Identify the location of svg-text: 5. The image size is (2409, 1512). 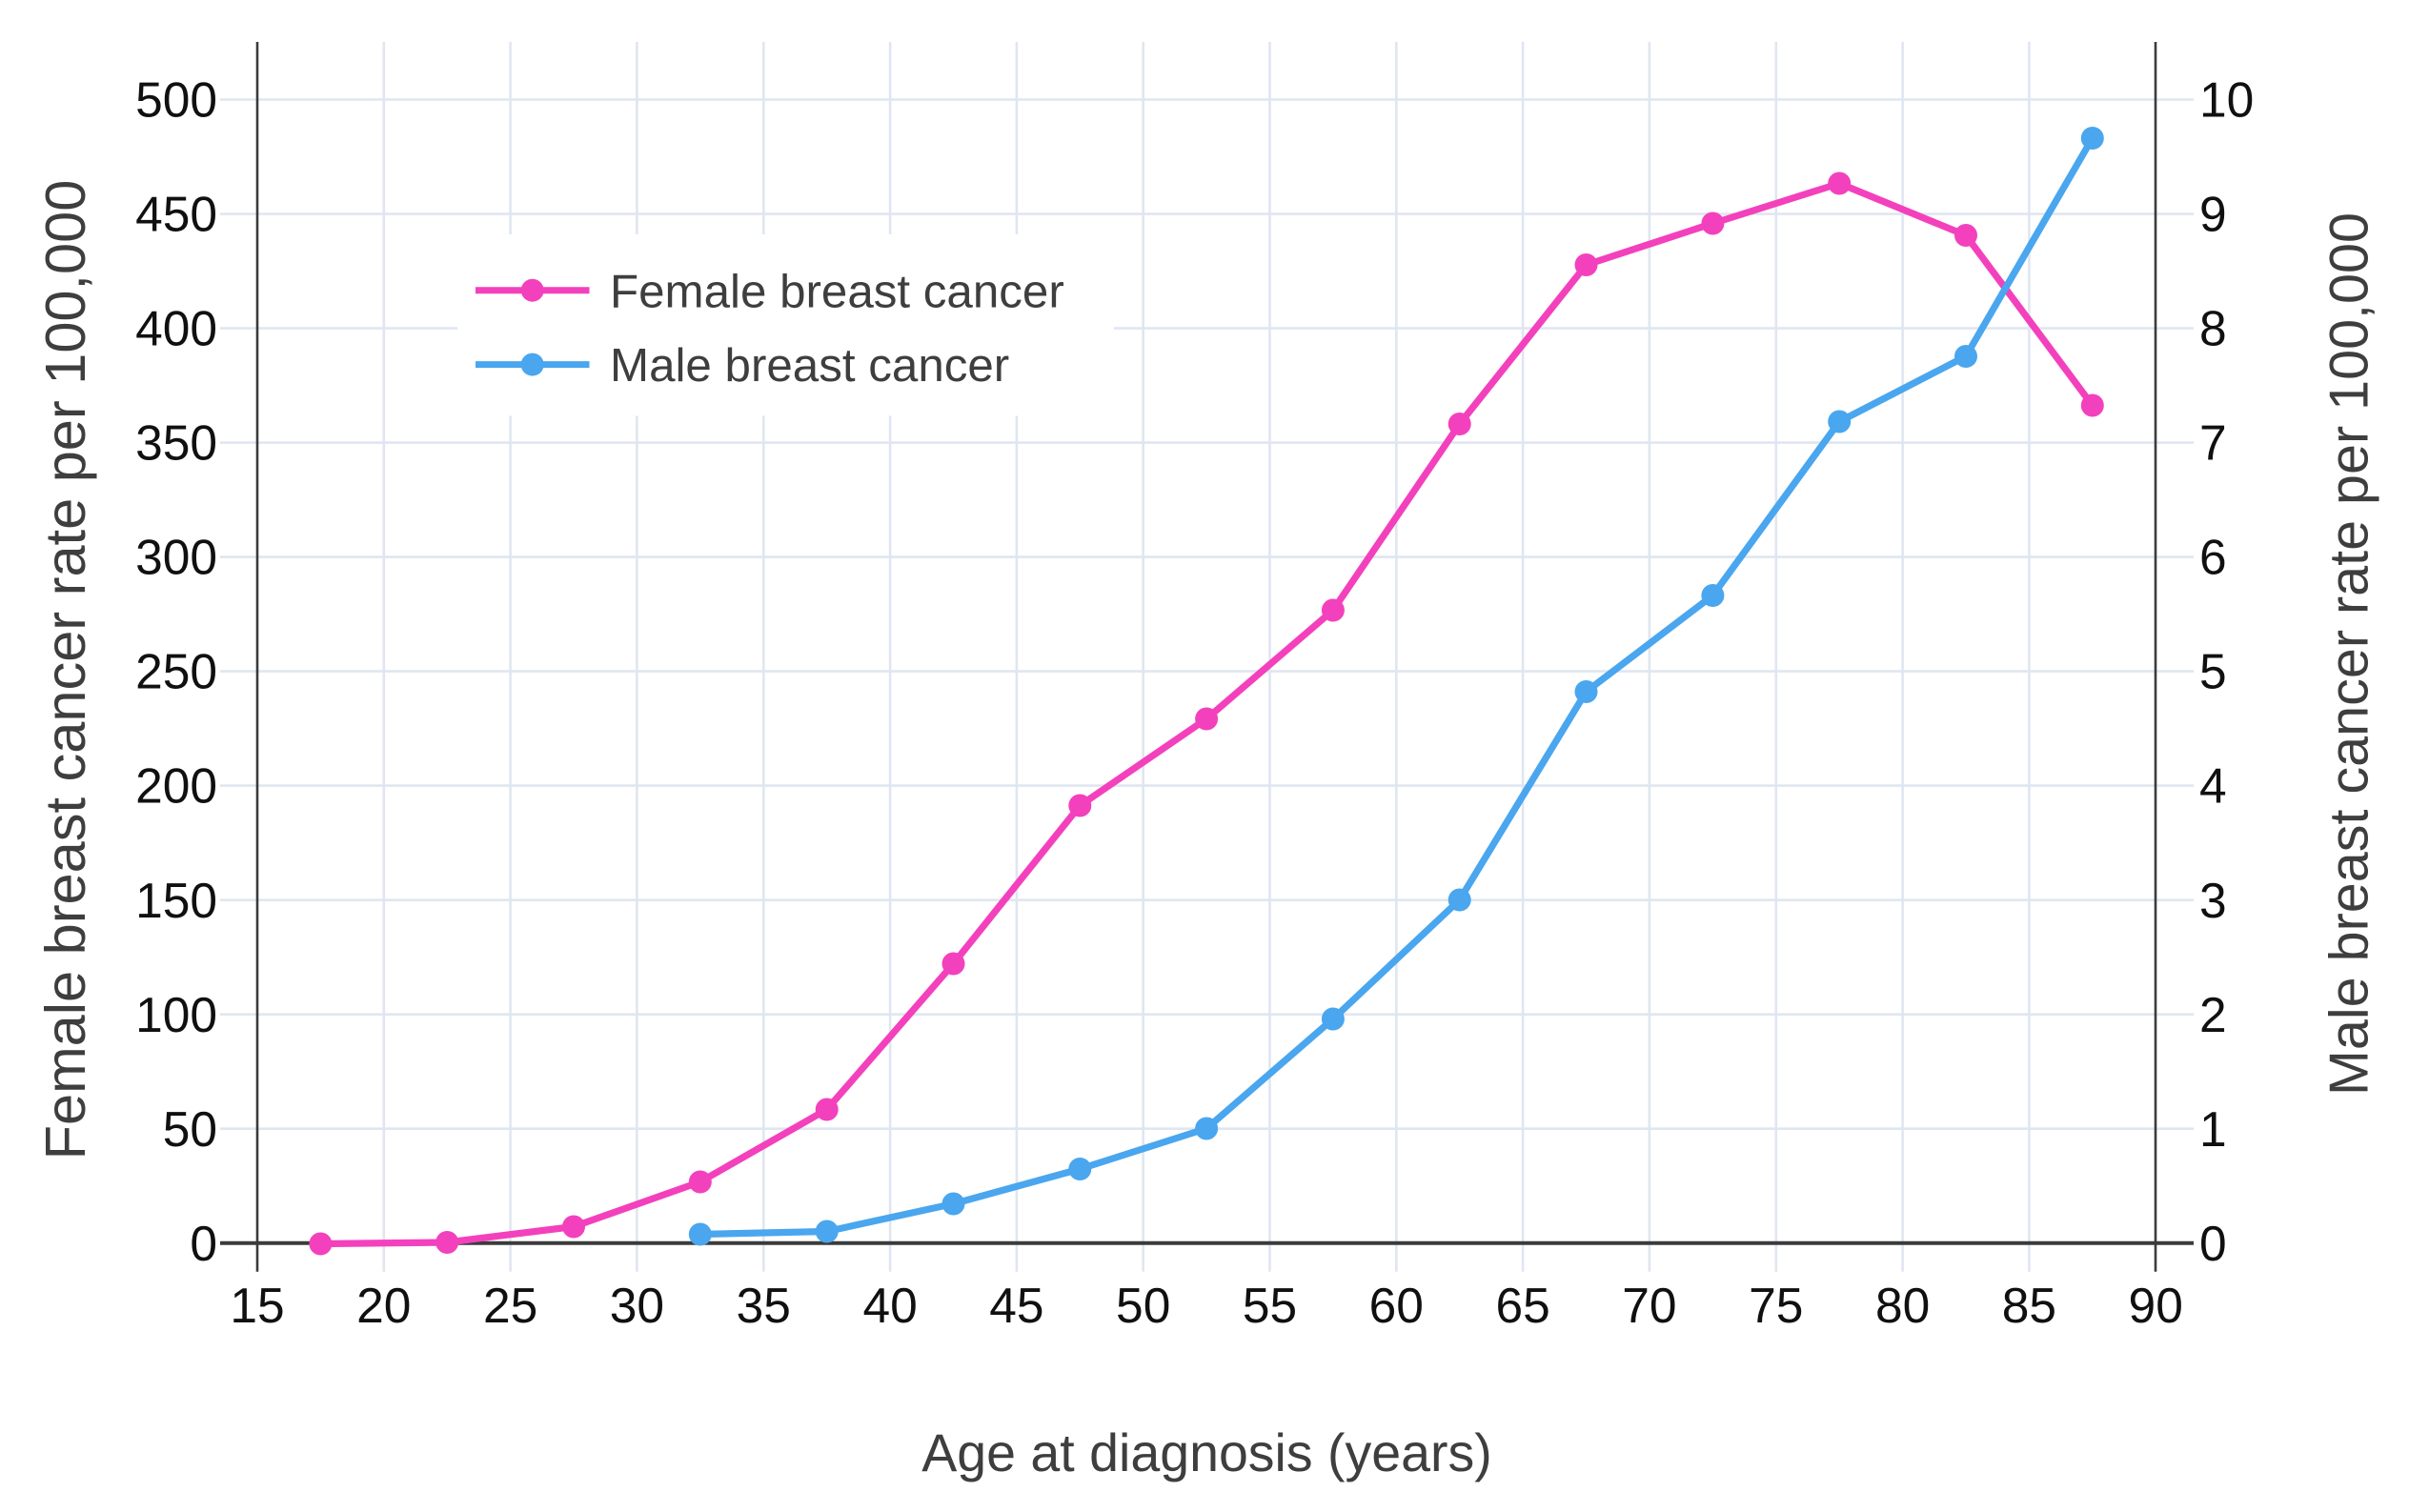
(2213, 671).